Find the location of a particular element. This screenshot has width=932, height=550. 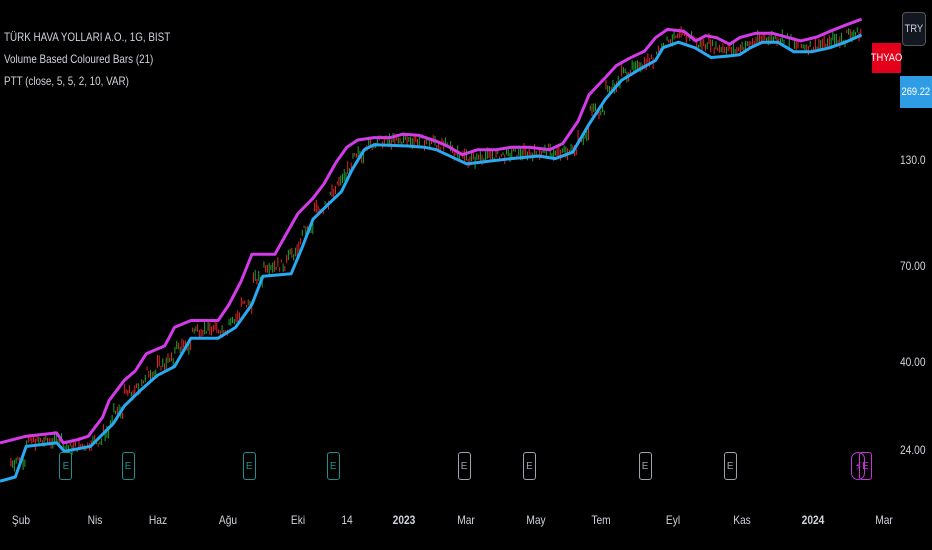

indicator-ptt: PTT (close, 5, 5, 2, 10, VAR) is located at coordinates (66, 81).